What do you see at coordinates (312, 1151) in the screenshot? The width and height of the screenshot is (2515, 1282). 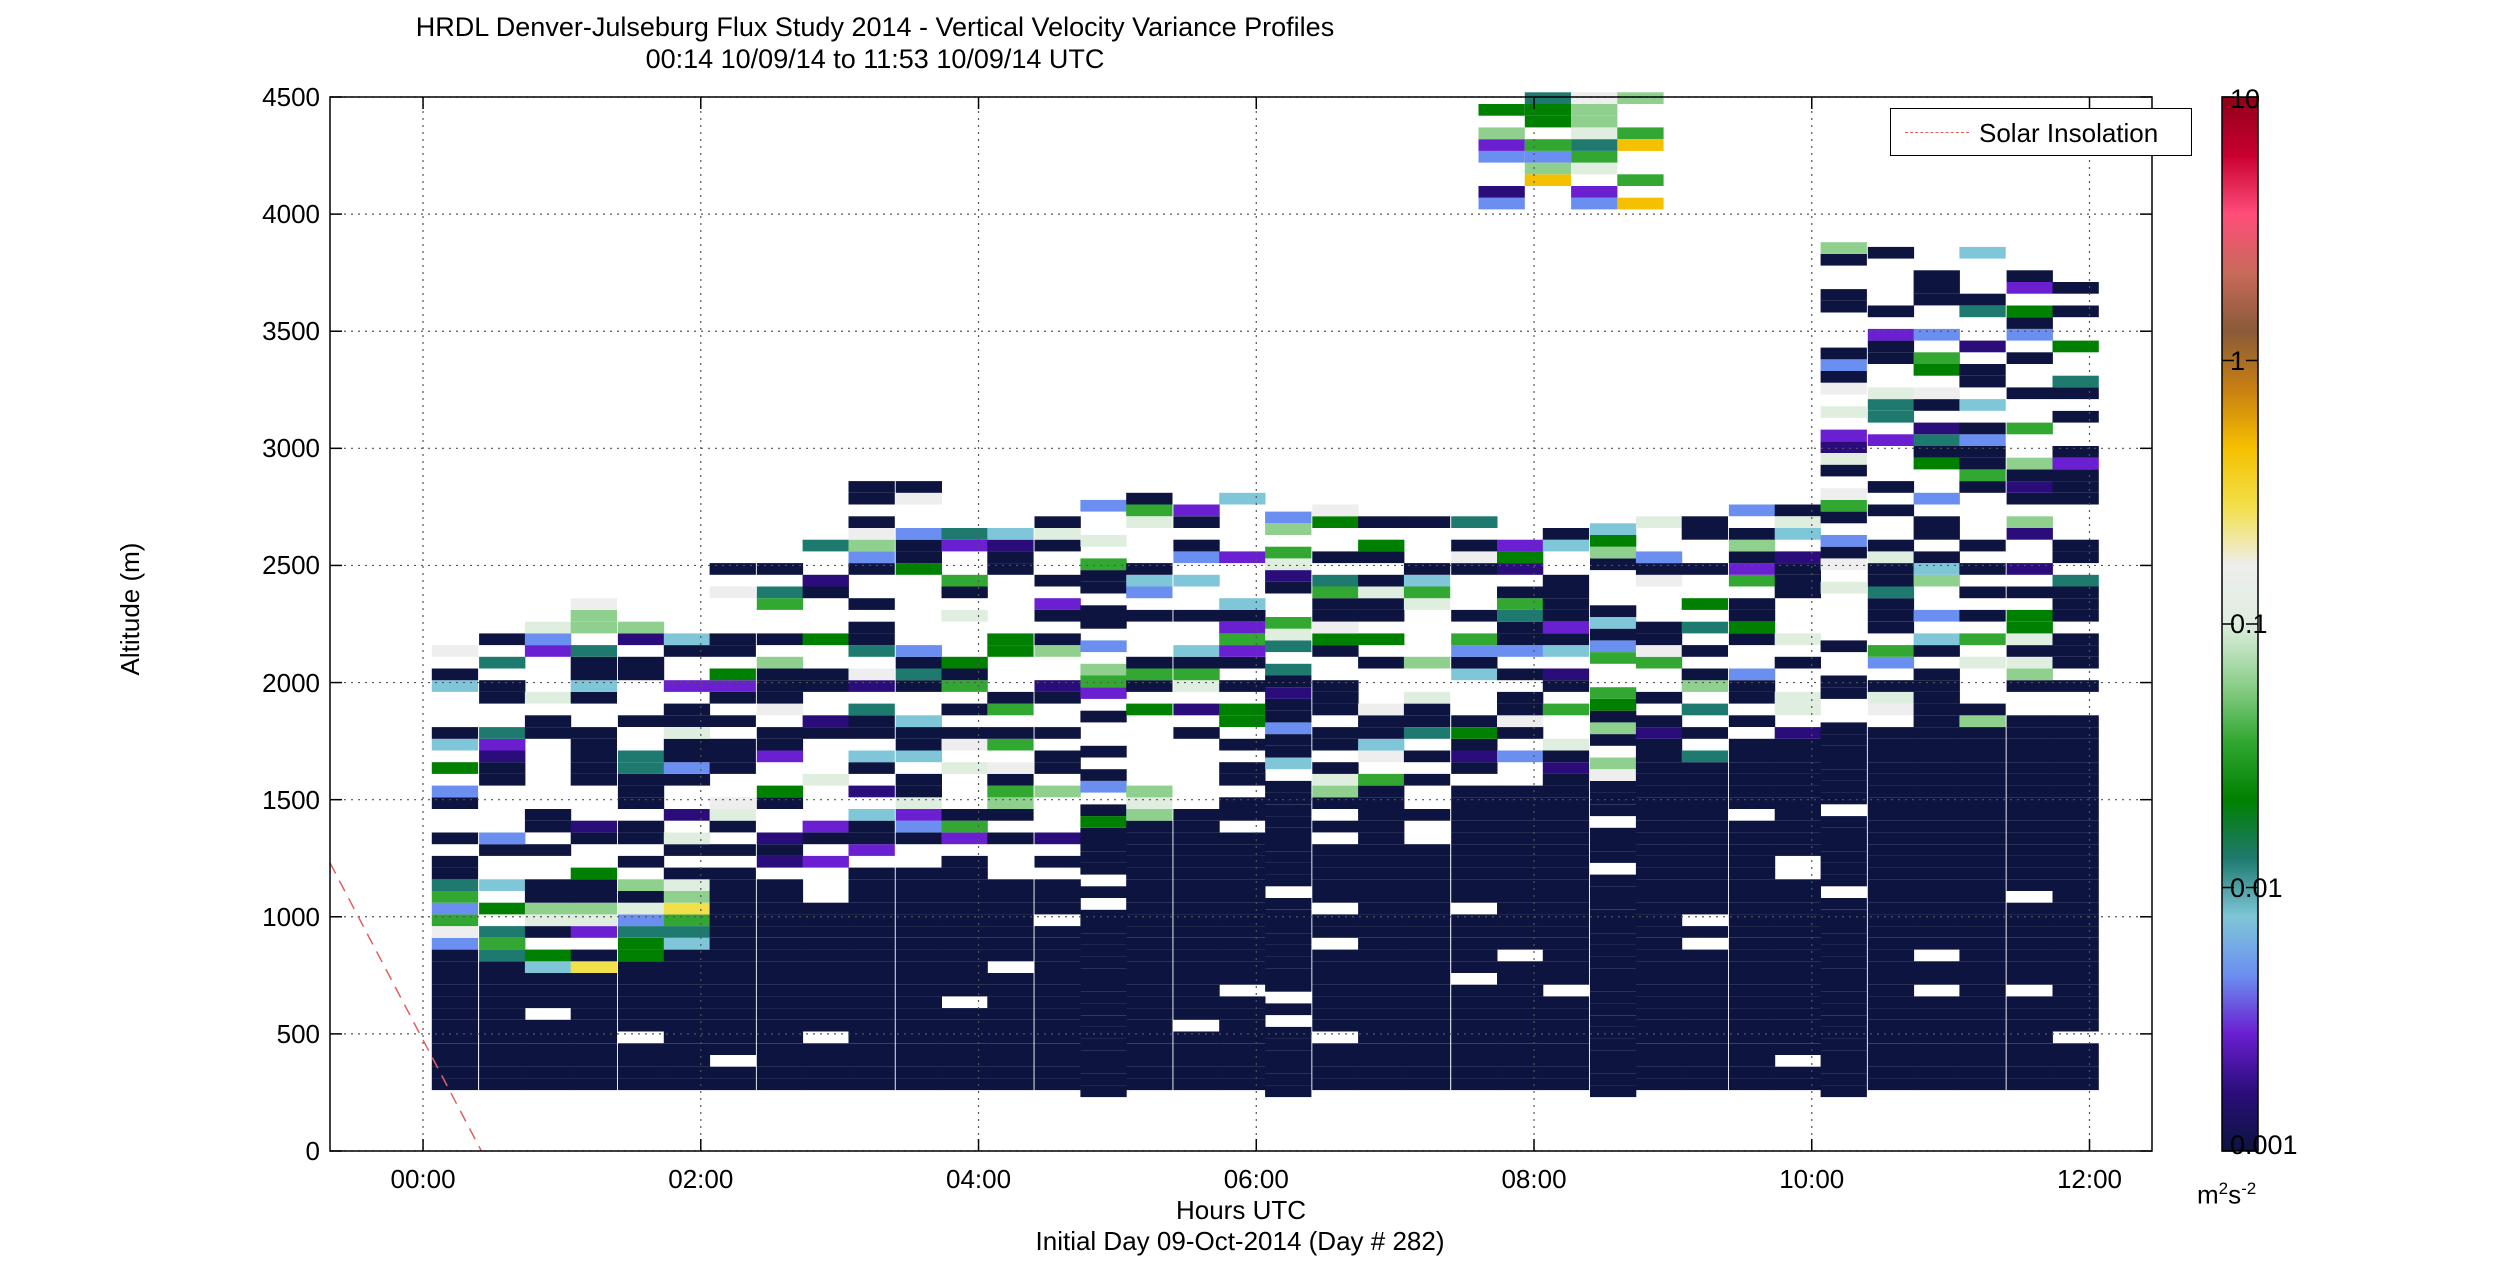 I see `y-tick-label: 0` at bounding box center [312, 1151].